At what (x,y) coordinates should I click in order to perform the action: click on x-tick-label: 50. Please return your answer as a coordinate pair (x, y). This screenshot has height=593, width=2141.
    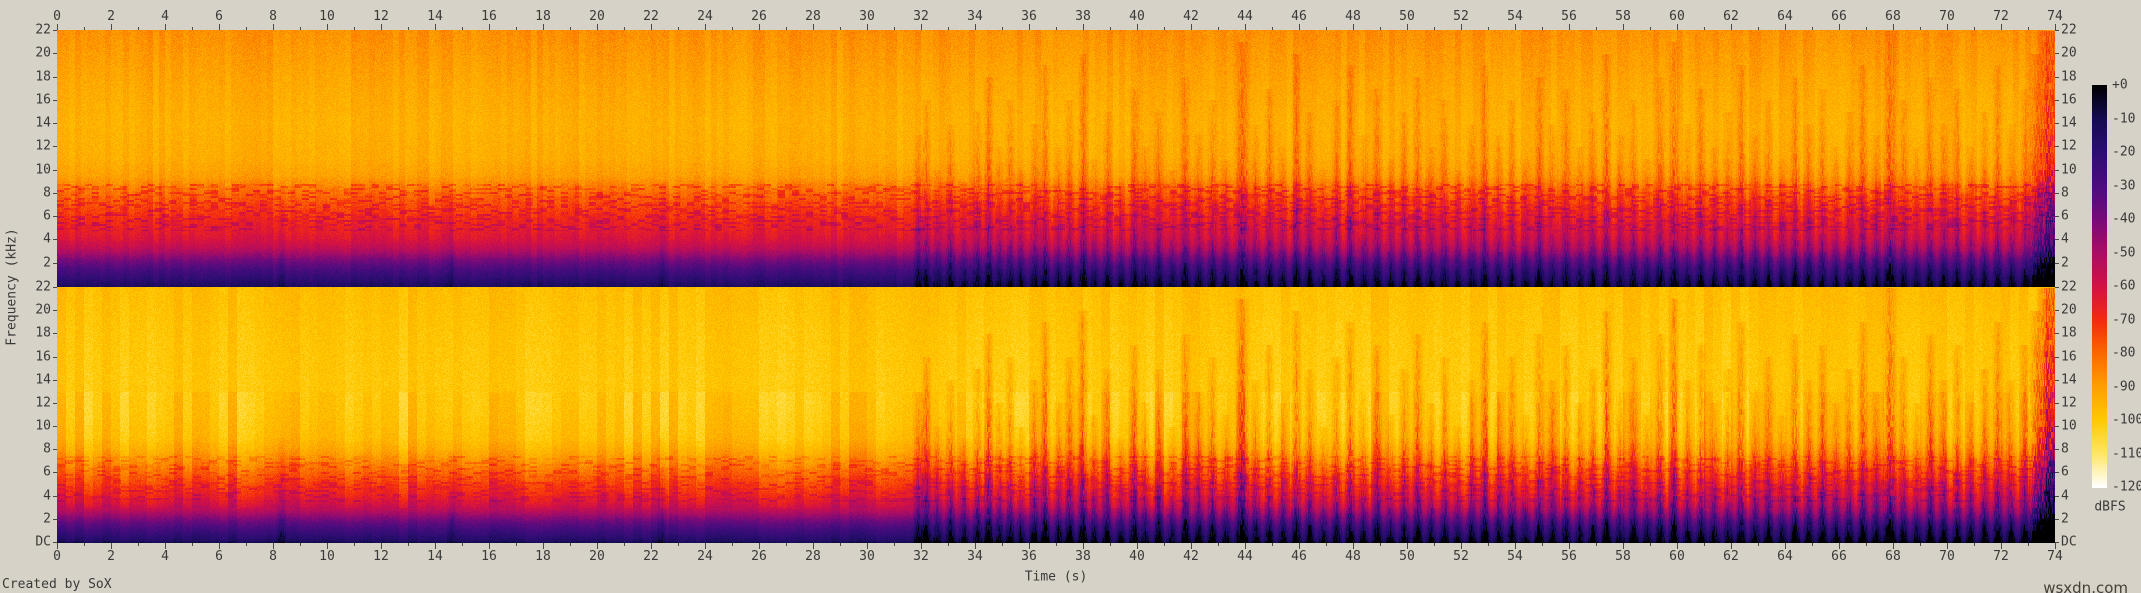
    Looking at the image, I should click on (1407, 16).